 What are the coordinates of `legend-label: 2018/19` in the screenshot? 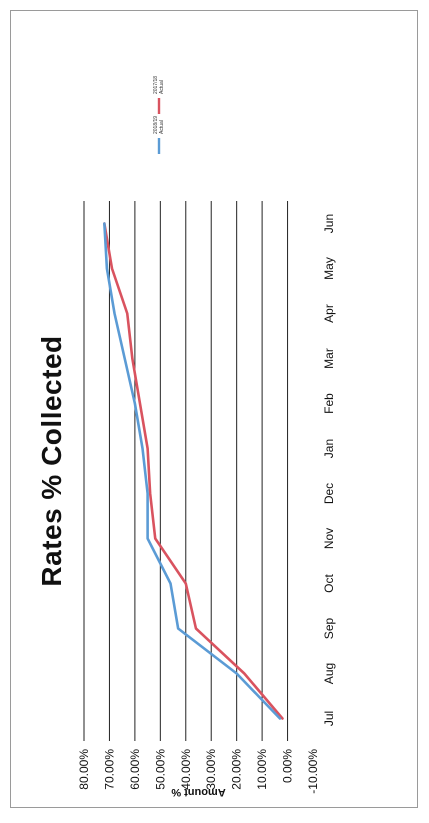 It's located at (156, 125).